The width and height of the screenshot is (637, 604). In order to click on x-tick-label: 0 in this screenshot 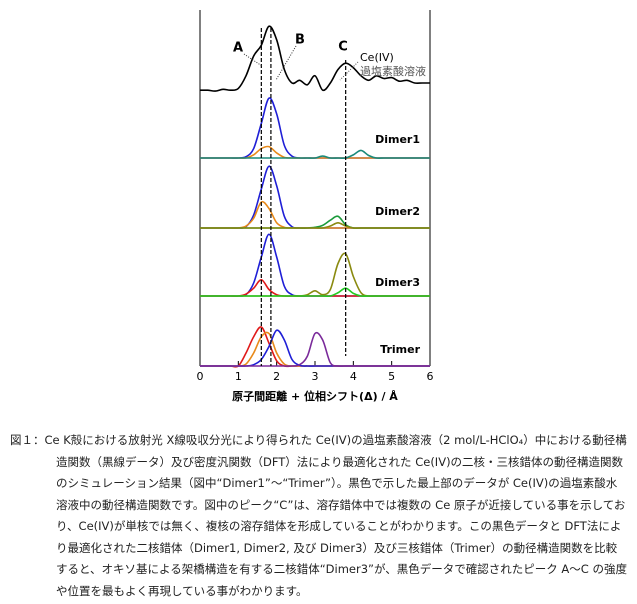, I will do `click(200, 376)`.